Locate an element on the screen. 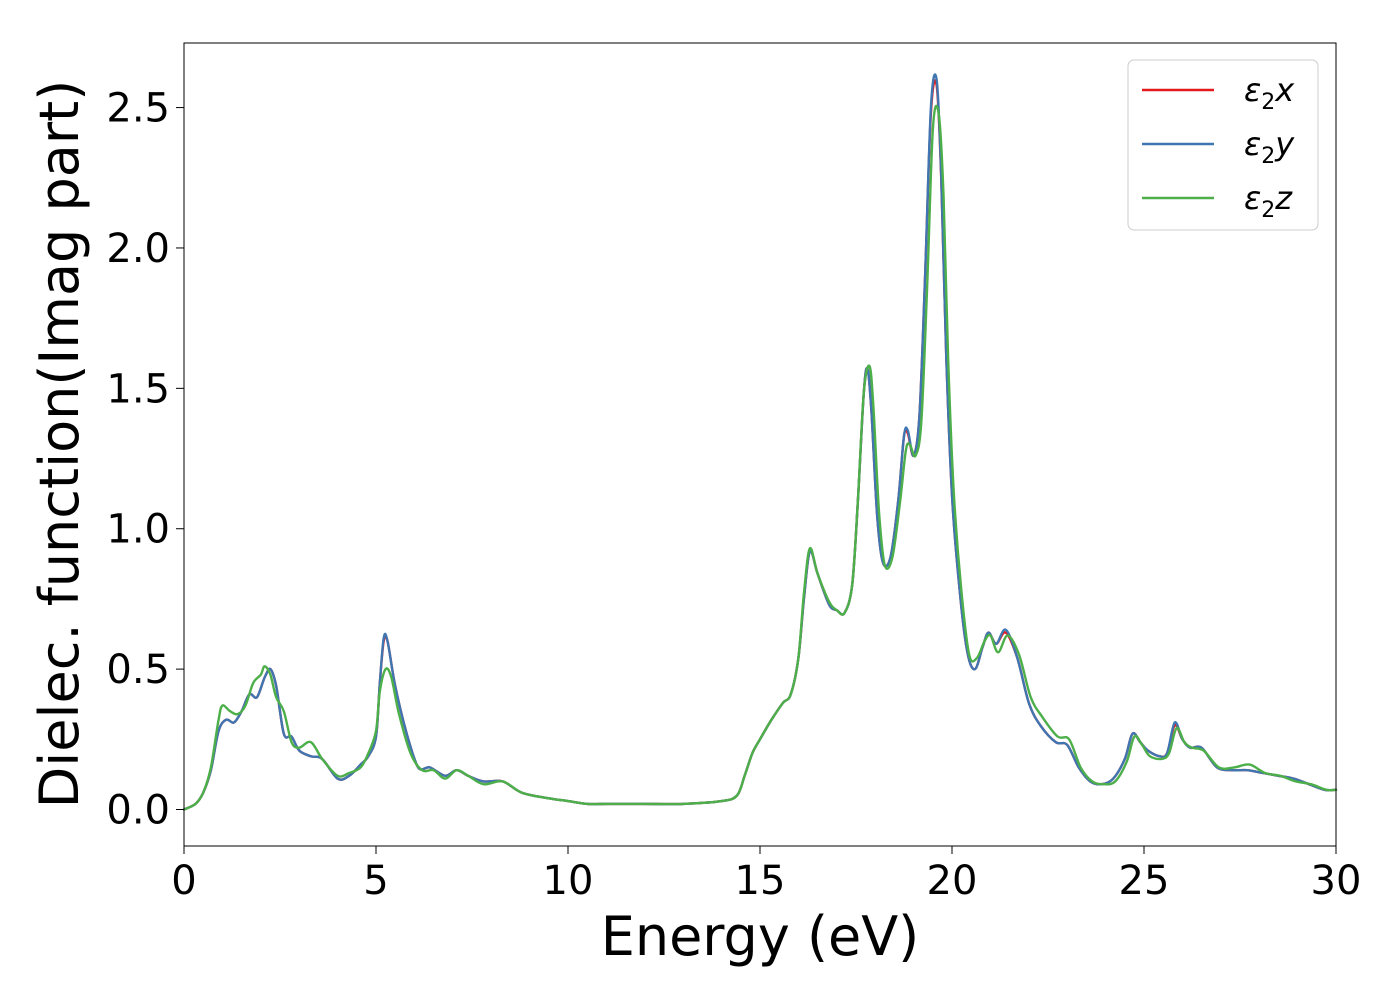  y-tick-label: 0.5 is located at coordinates (138, 670).